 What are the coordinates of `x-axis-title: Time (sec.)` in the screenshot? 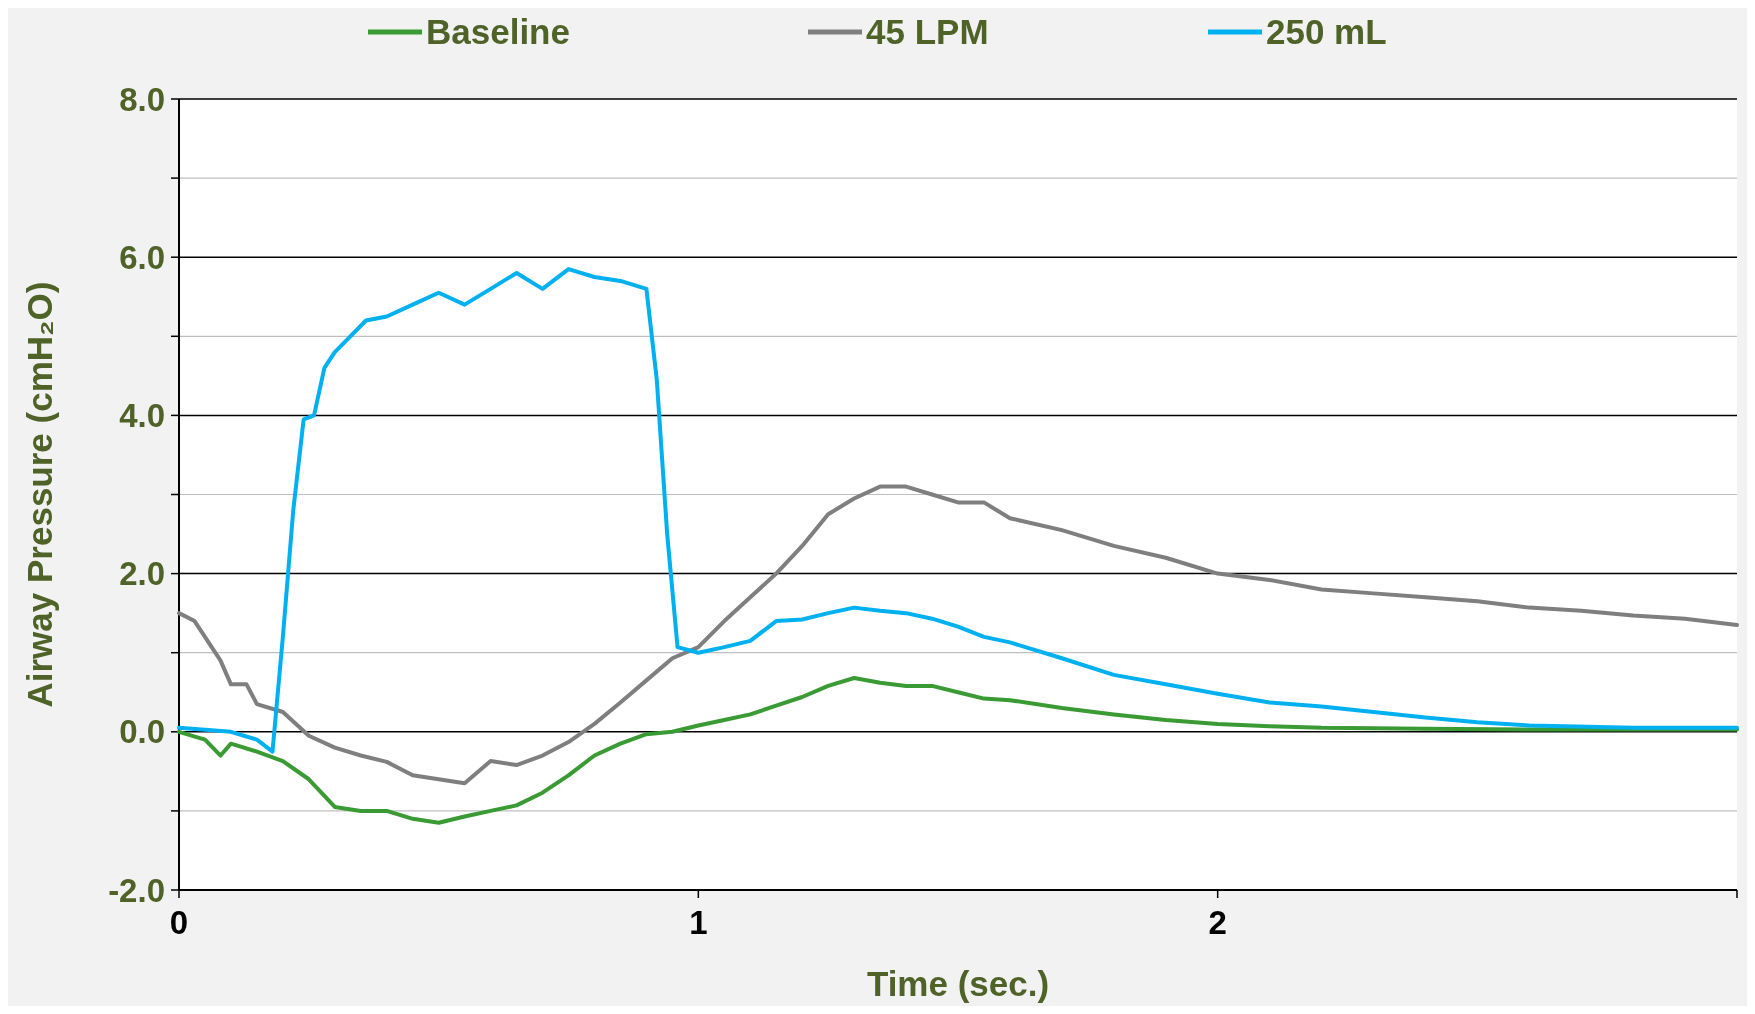 It's located at (958, 983).